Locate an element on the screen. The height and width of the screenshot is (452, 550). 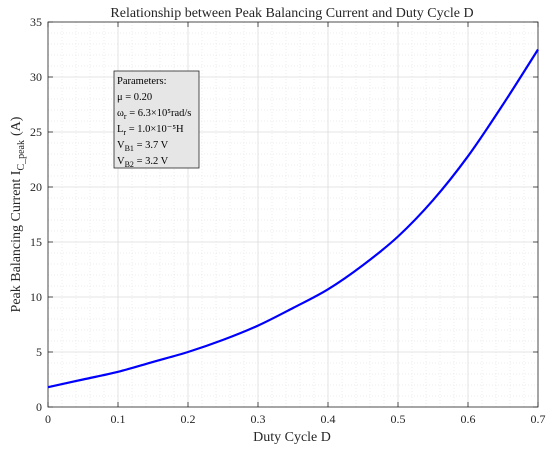
y-tick-label: 30 is located at coordinates (36, 77).